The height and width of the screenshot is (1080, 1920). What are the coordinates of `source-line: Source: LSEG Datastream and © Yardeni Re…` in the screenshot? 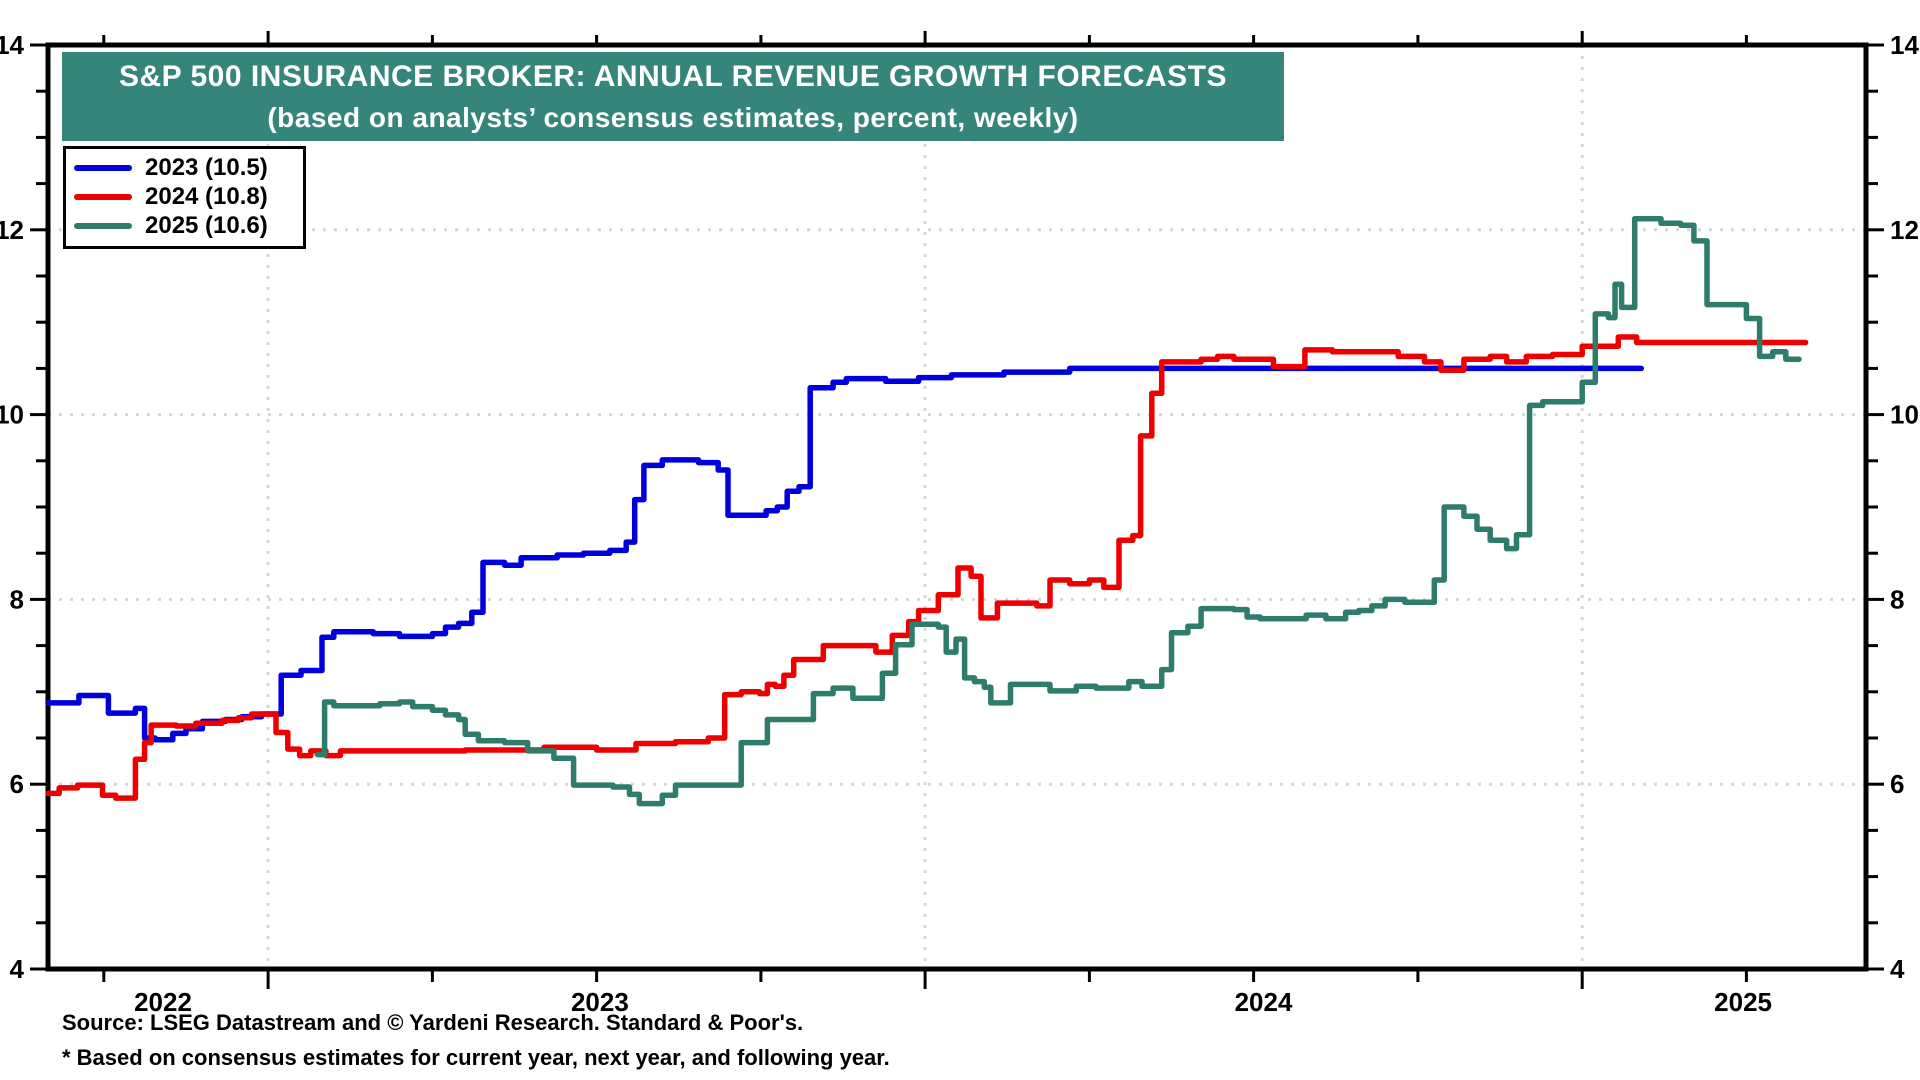 It's located at (433, 1022).